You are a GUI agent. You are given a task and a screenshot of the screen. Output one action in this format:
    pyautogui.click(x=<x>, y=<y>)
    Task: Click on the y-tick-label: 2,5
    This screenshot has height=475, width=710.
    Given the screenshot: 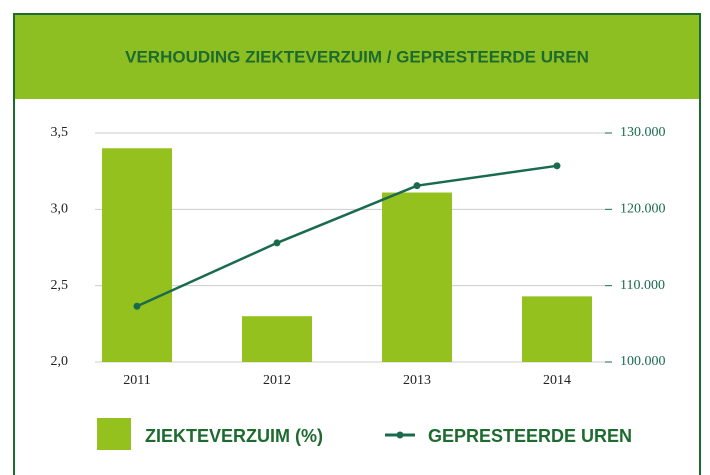 What is the action you would take?
    pyautogui.click(x=60, y=285)
    